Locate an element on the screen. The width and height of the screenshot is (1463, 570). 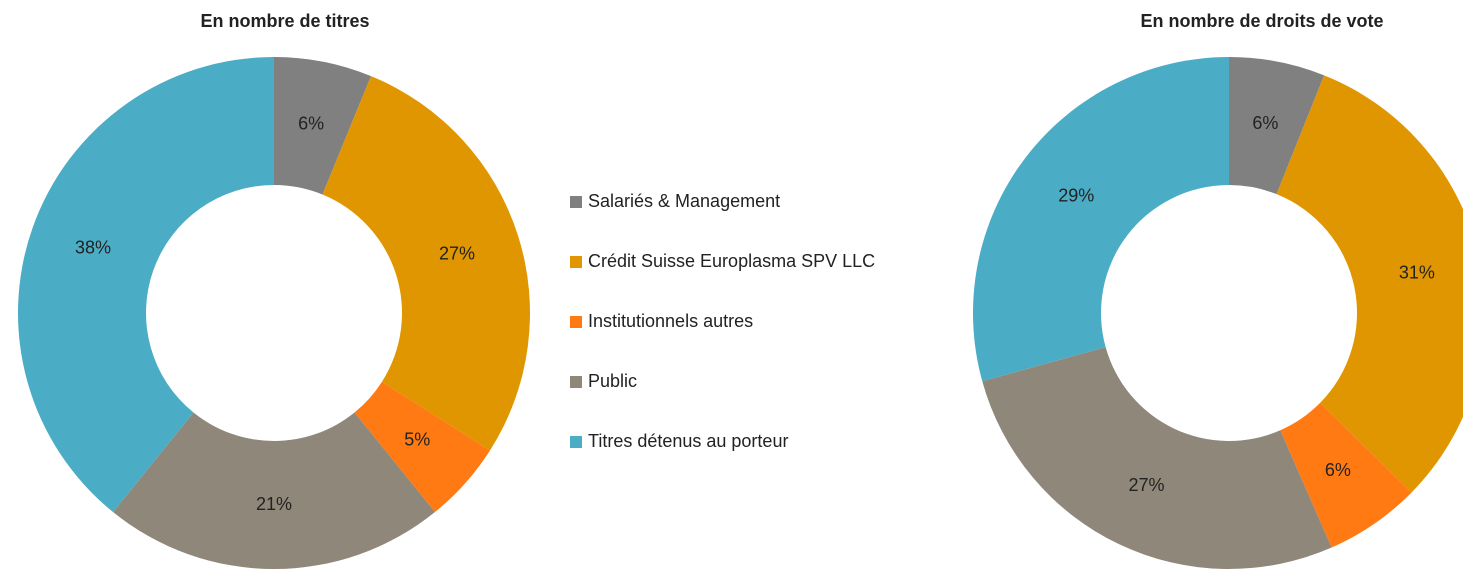
legend-label: Titres détenus au porteur is located at coordinates (688, 441).